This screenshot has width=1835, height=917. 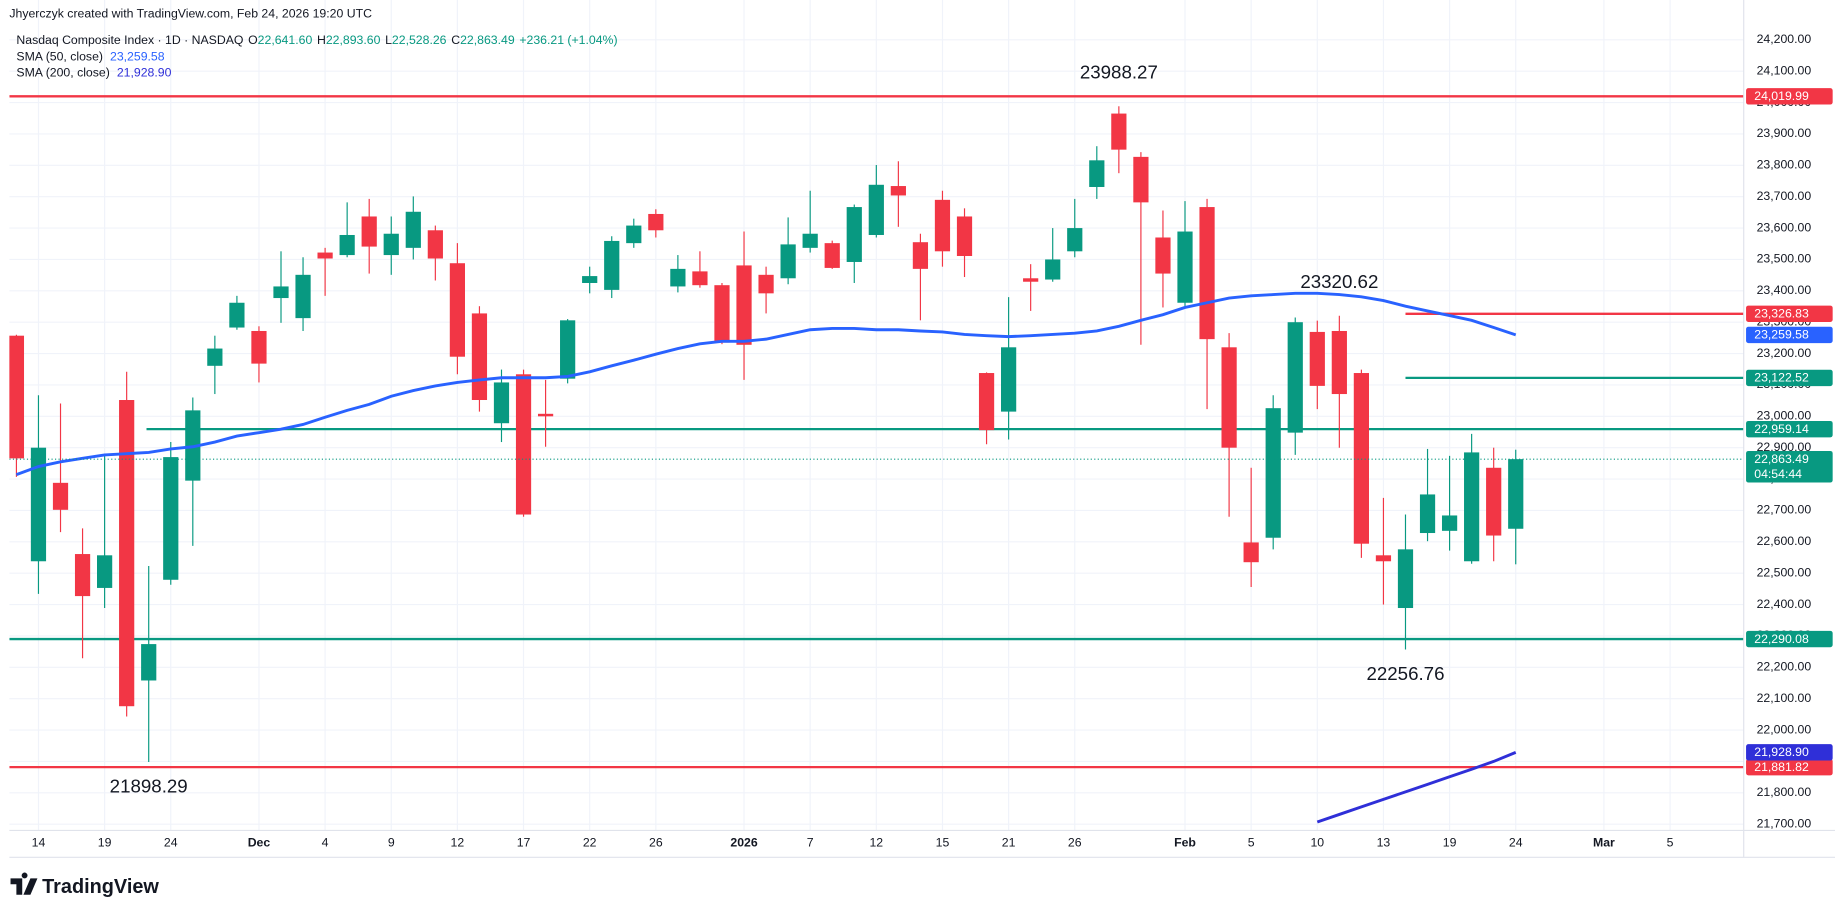 I want to click on sma-line, so click(x=1416, y=787).